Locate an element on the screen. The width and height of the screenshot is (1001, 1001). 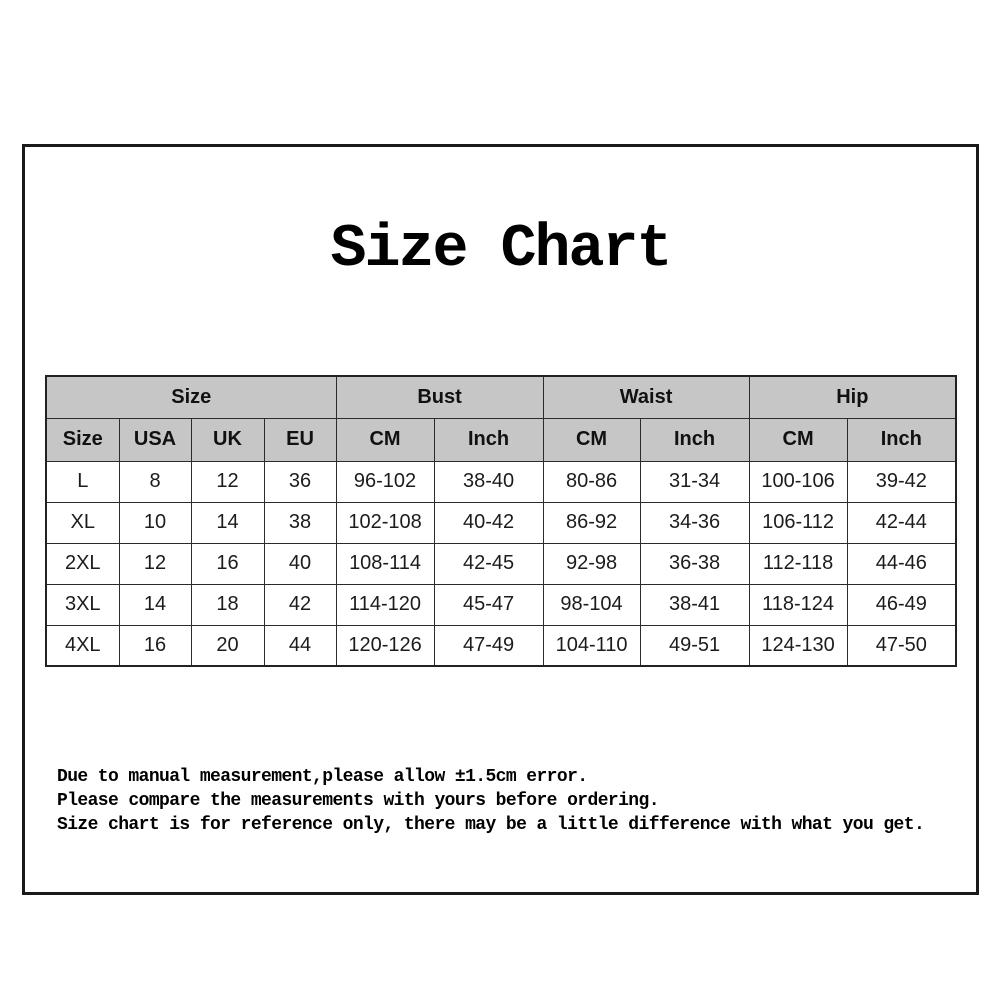
table-cell: XL is located at coordinates (82, 522).